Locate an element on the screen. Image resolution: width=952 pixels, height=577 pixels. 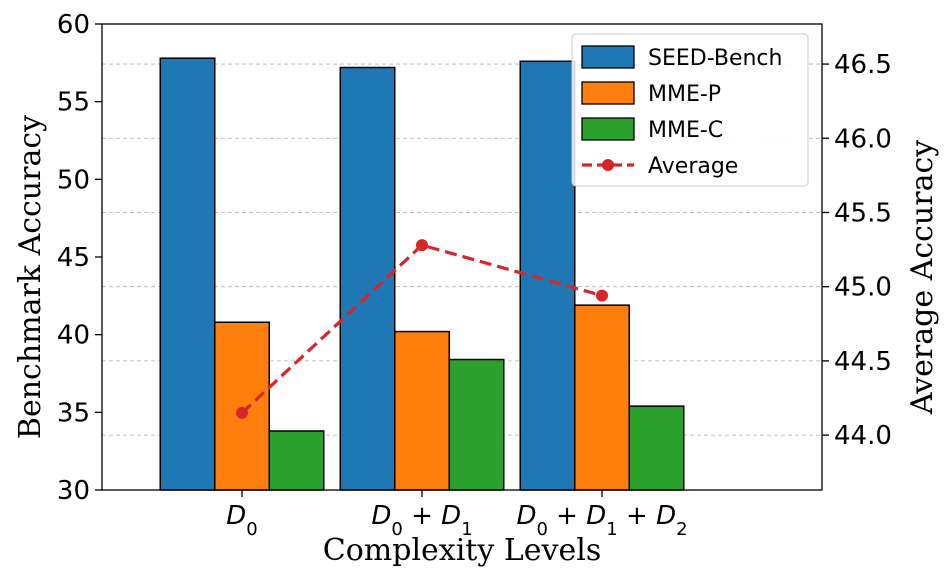
x-tick-label-0: D0 is located at coordinates (241, 520).